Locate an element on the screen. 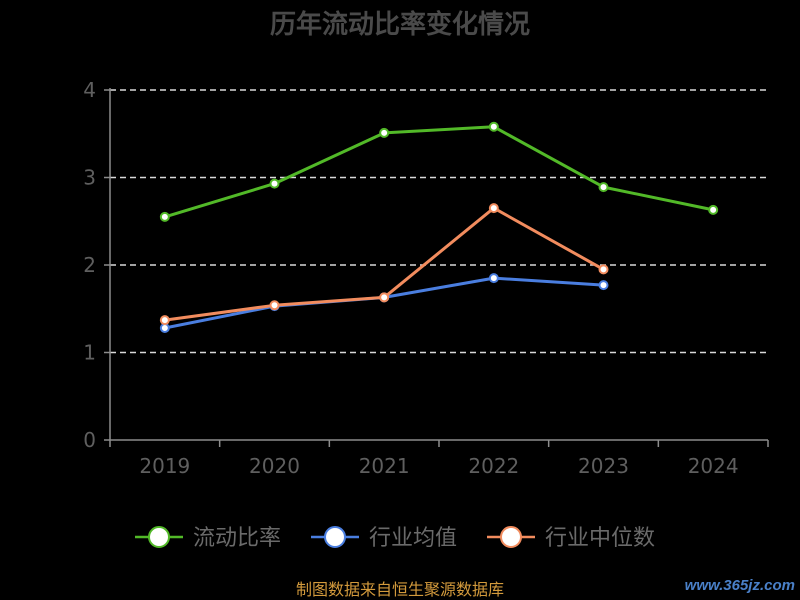  series-line is located at coordinates (439, 172).